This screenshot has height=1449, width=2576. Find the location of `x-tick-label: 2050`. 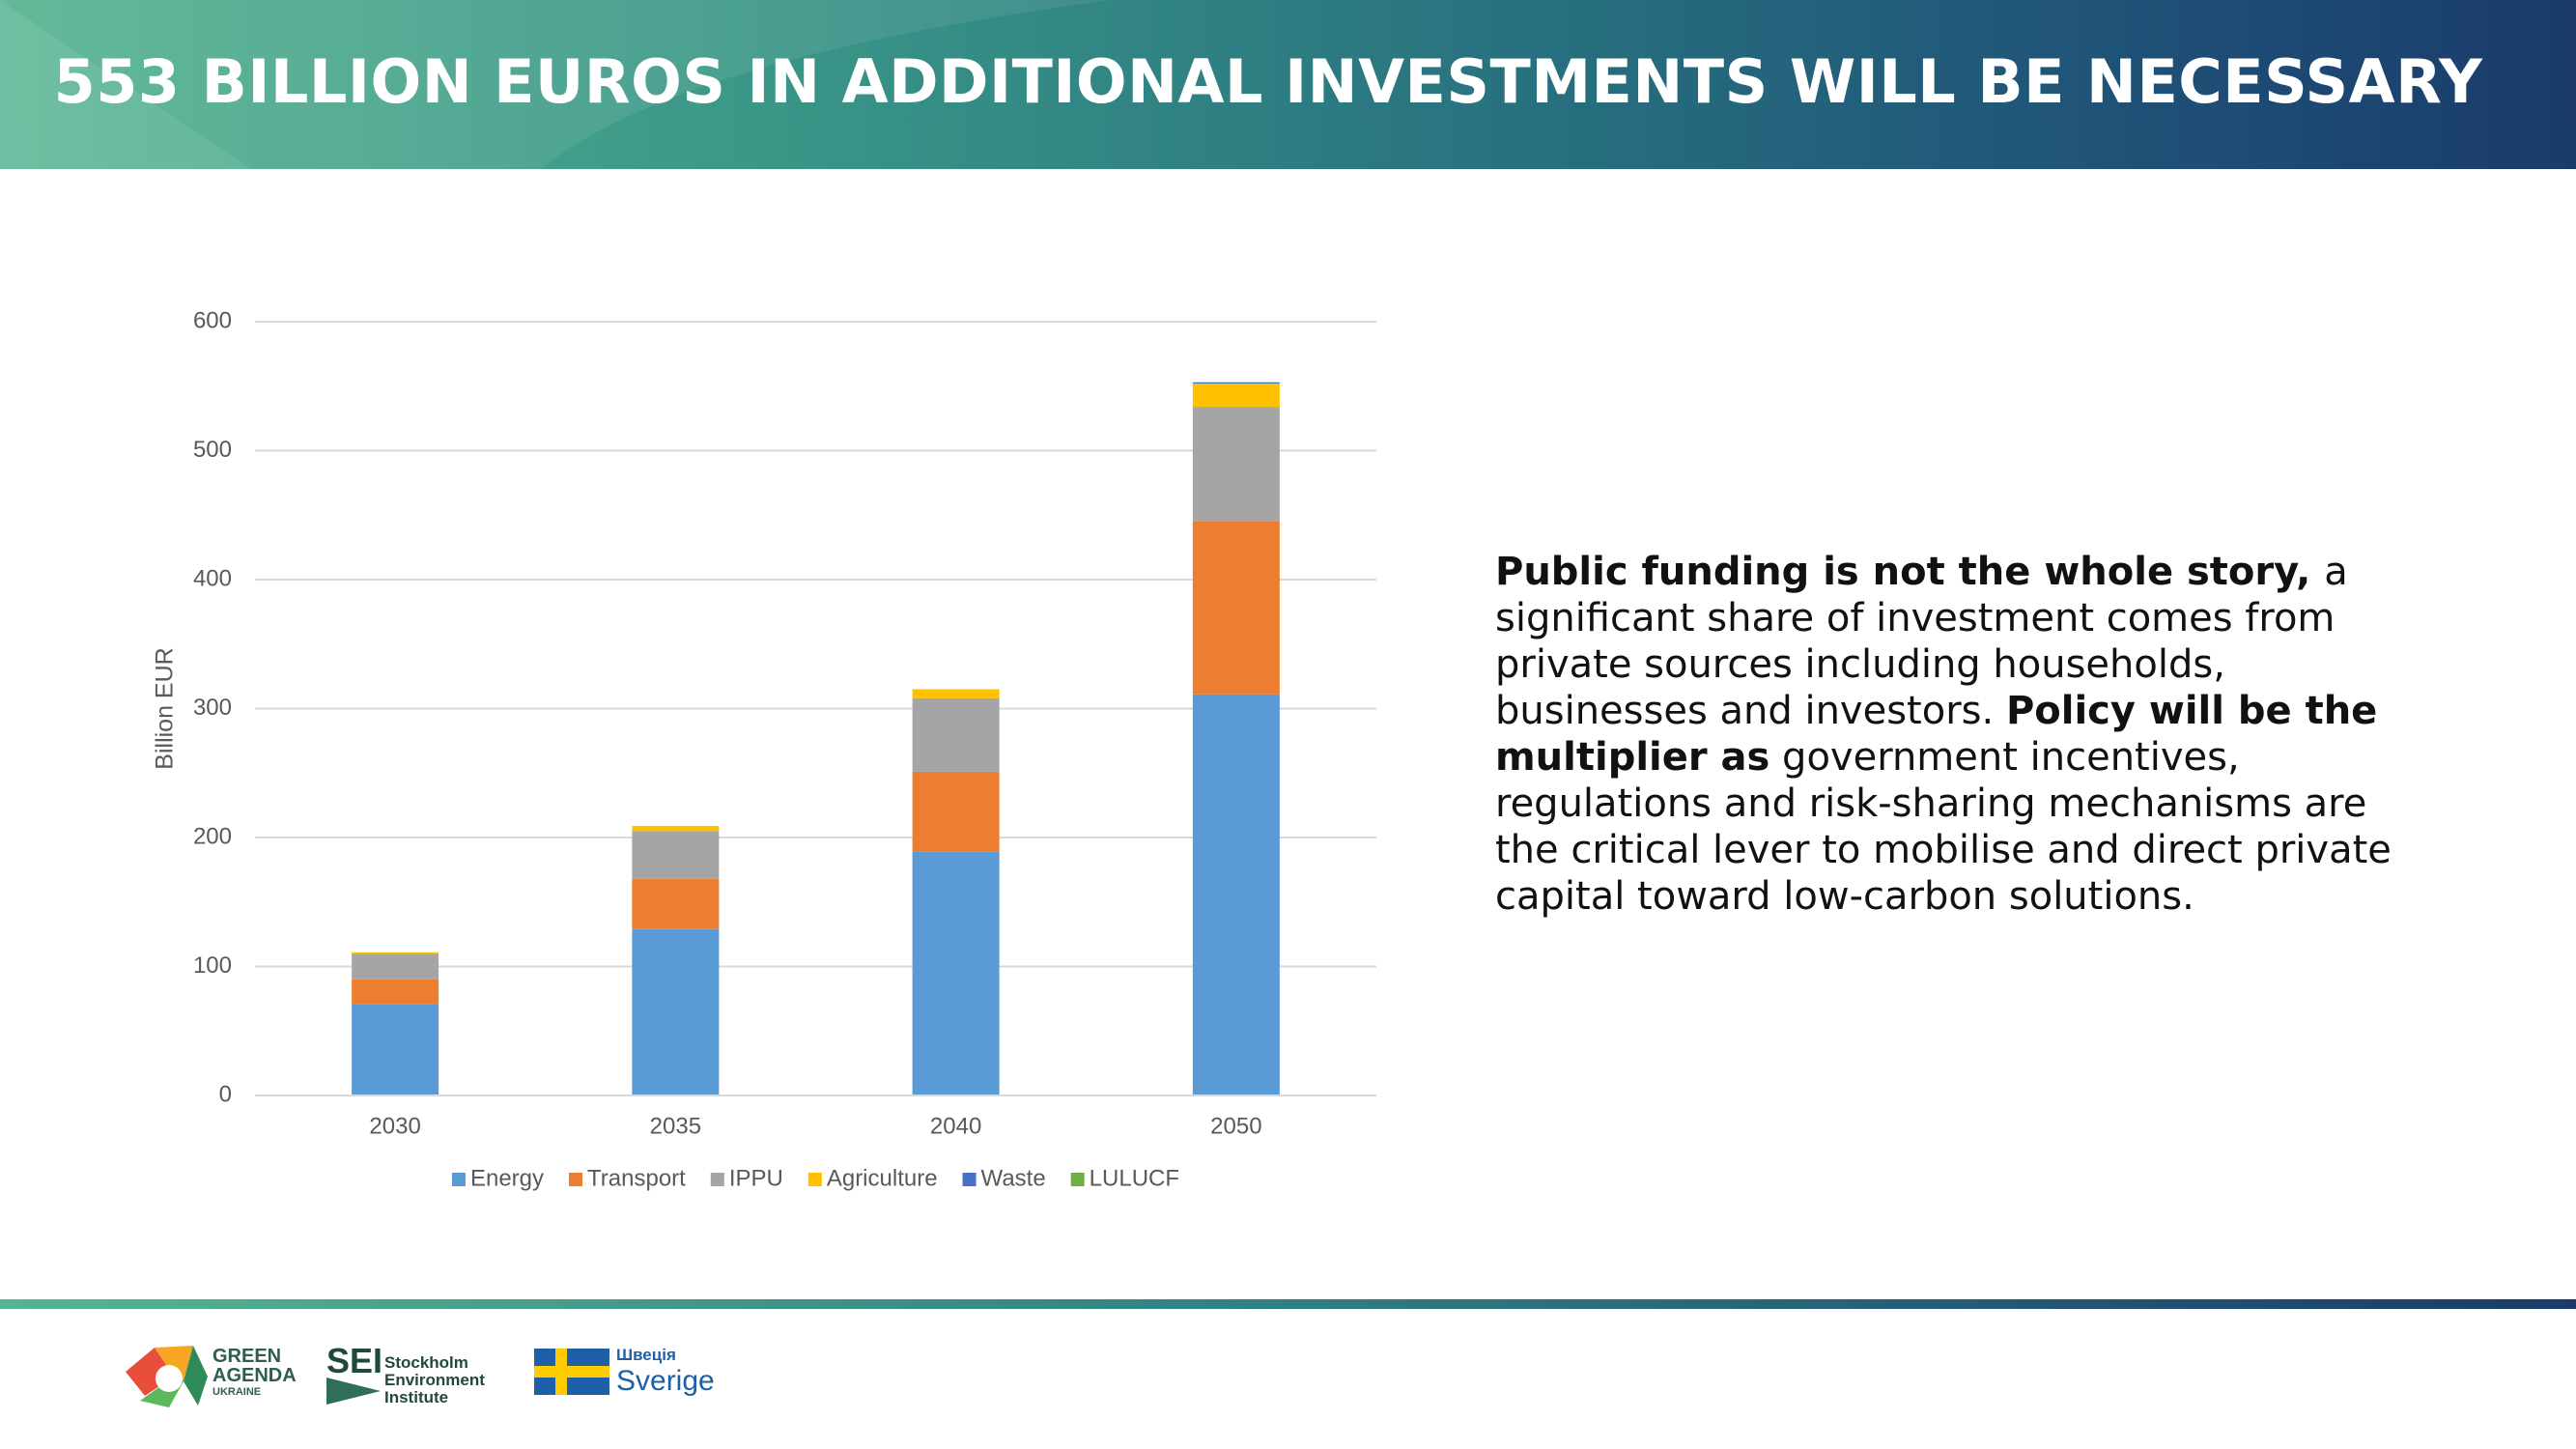

x-tick-label: 2050 is located at coordinates (1235, 1126).